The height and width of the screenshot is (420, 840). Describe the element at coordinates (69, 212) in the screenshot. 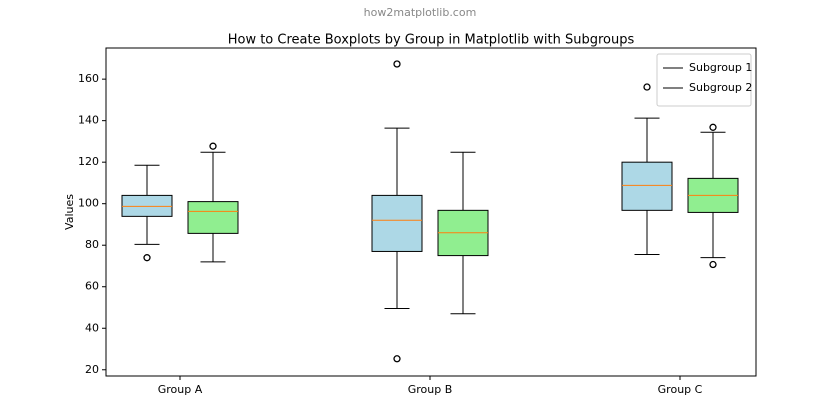

I see `y-axis-label: Values` at that location.